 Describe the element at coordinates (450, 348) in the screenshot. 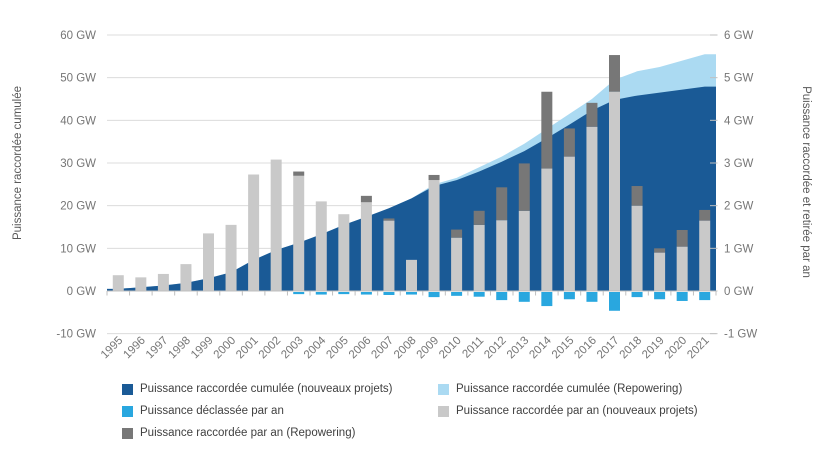

I see `x-axis-year-label: 2010` at that location.